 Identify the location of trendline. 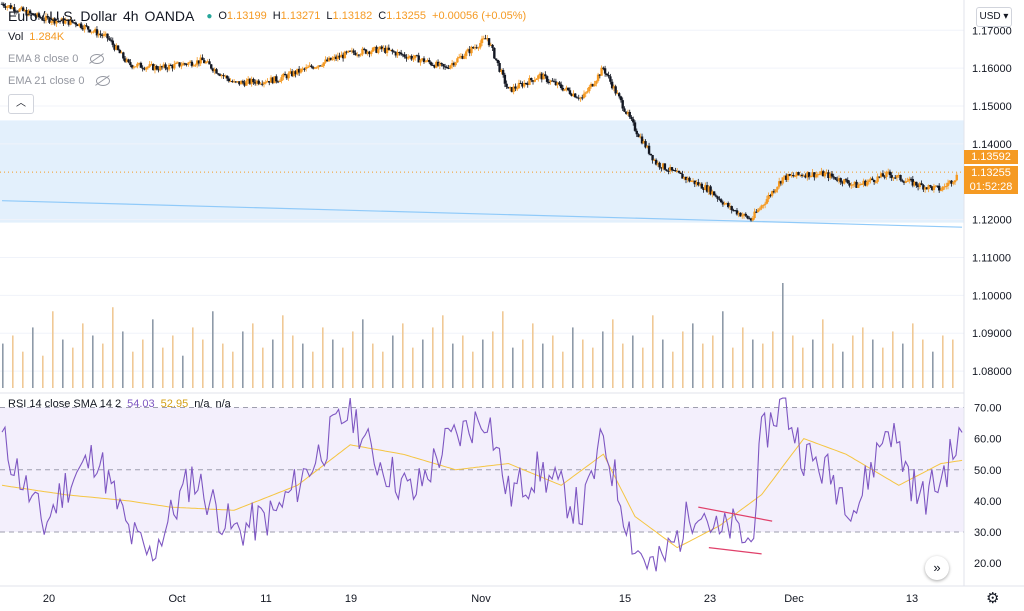
(482, 214).